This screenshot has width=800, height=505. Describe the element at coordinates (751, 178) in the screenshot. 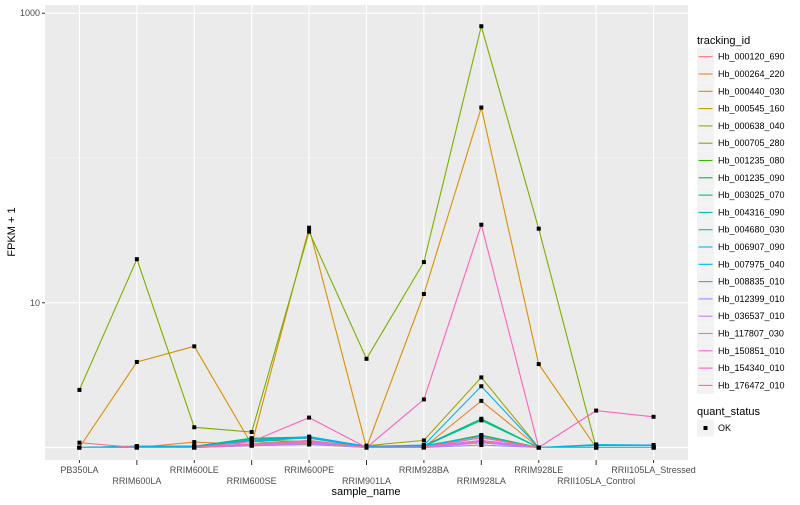

I see `legend-label: Hb_001235_090` at that location.